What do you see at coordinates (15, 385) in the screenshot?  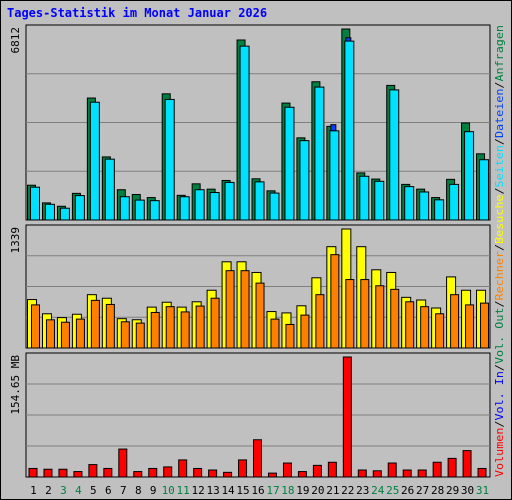 I see `y-max-label-volumen: 154.65 MB` at bounding box center [15, 385].